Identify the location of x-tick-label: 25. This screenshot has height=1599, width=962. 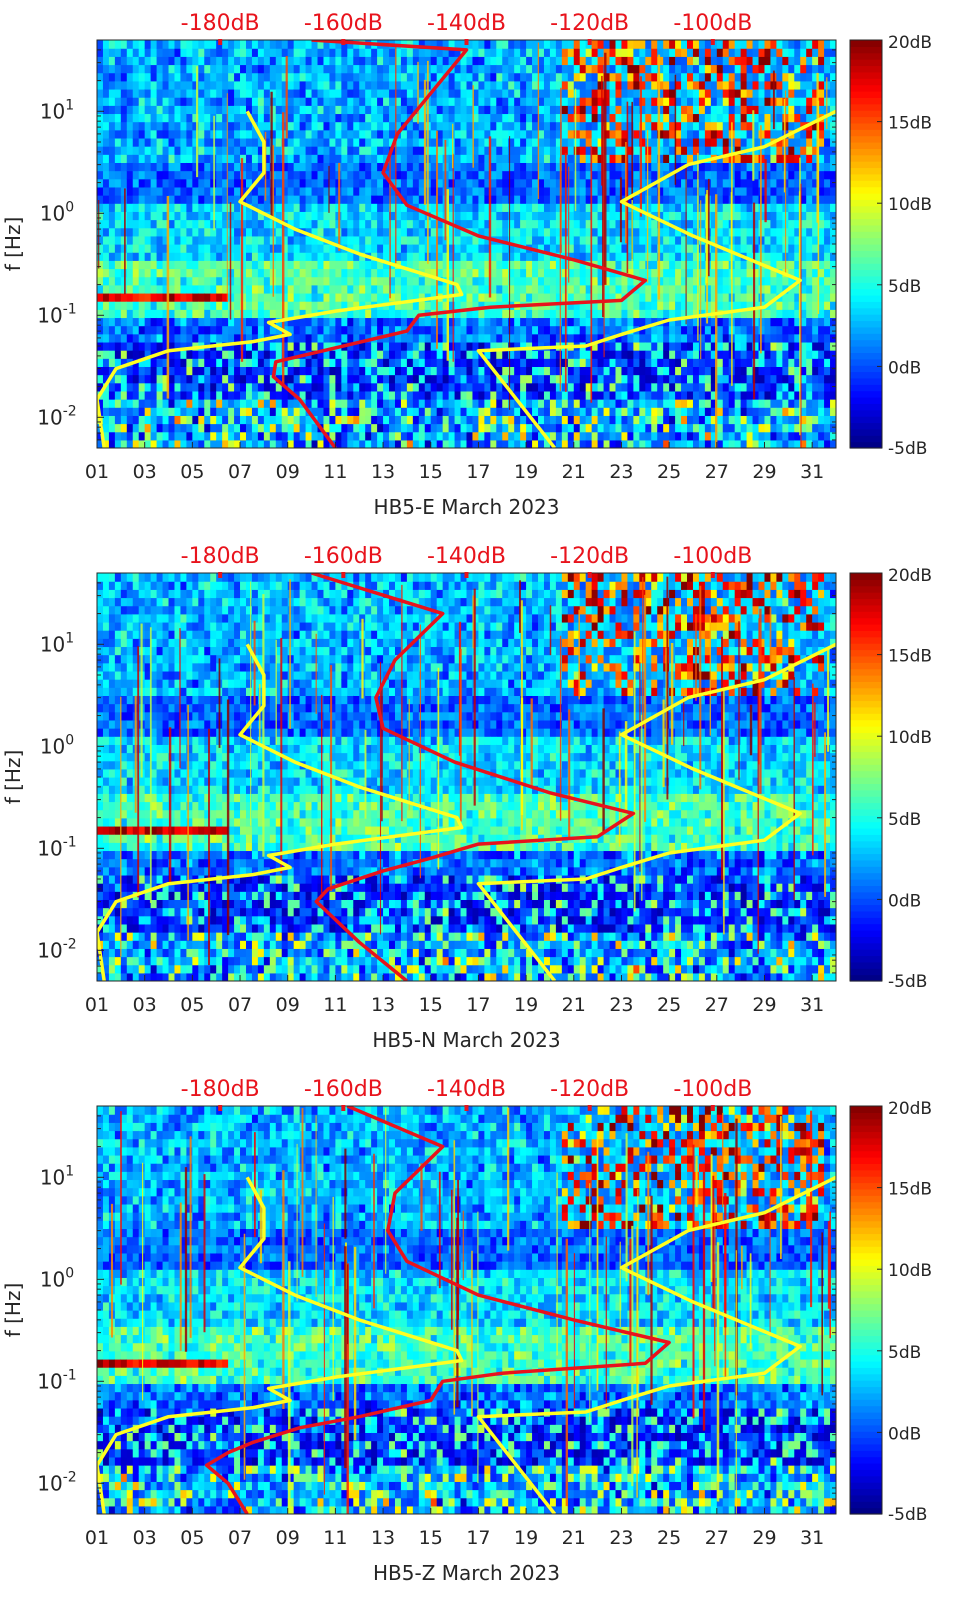
(669, 1005).